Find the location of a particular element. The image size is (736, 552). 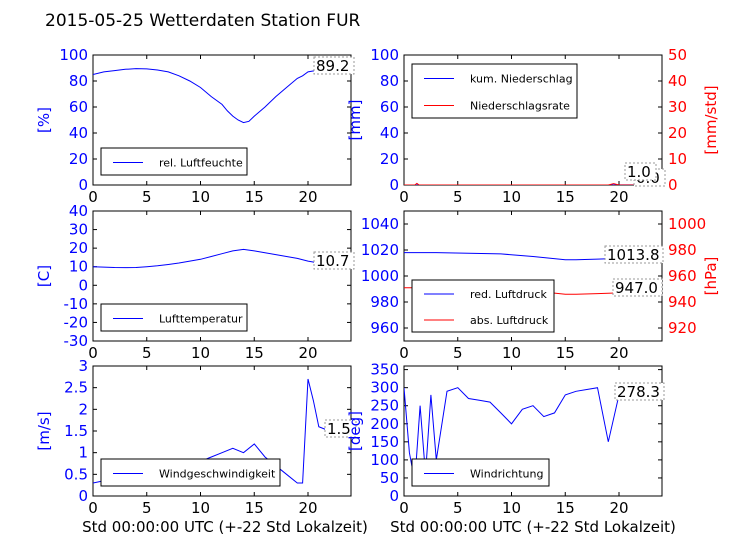

legend: Windrichtung is located at coordinates (480, 472).